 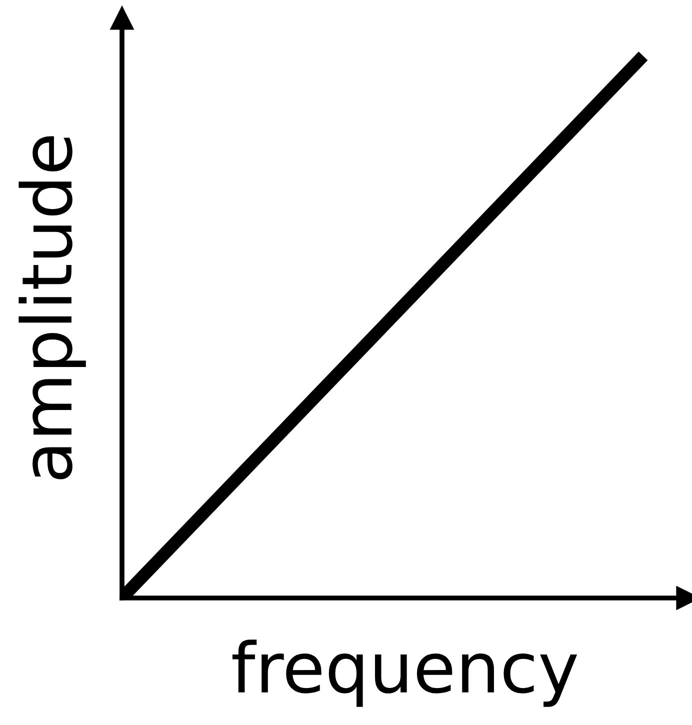 What do you see at coordinates (52, 308) in the screenshot?
I see `y-axis-title: amplitude` at bounding box center [52, 308].